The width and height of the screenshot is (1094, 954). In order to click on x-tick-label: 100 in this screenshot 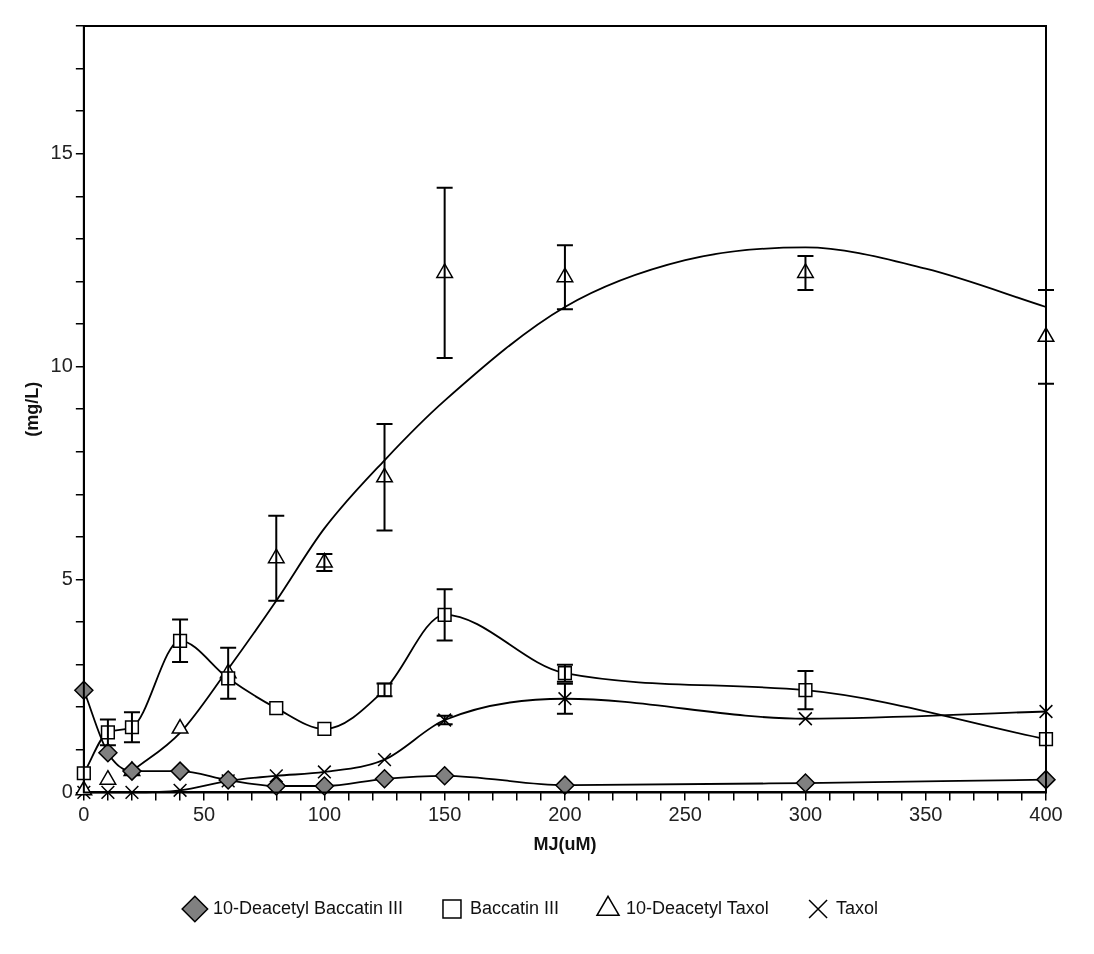, I will do `click(324, 813)`.